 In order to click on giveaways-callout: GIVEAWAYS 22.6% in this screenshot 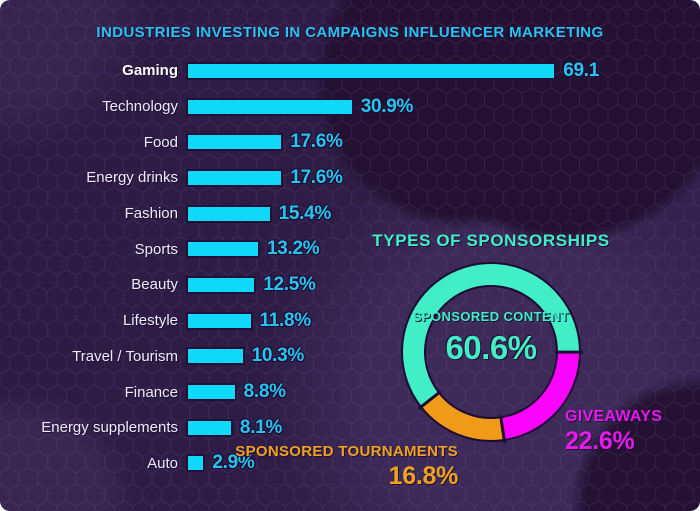, I will do `click(613, 431)`.